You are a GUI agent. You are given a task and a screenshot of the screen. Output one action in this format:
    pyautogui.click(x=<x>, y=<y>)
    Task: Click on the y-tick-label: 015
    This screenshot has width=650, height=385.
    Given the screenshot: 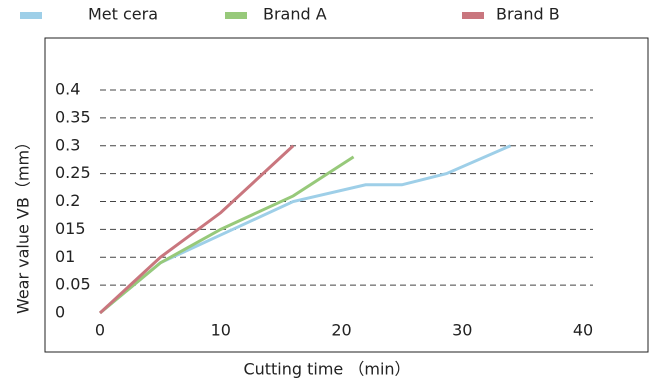 What is the action you would take?
    pyautogui.click(x=70, y=228)
    